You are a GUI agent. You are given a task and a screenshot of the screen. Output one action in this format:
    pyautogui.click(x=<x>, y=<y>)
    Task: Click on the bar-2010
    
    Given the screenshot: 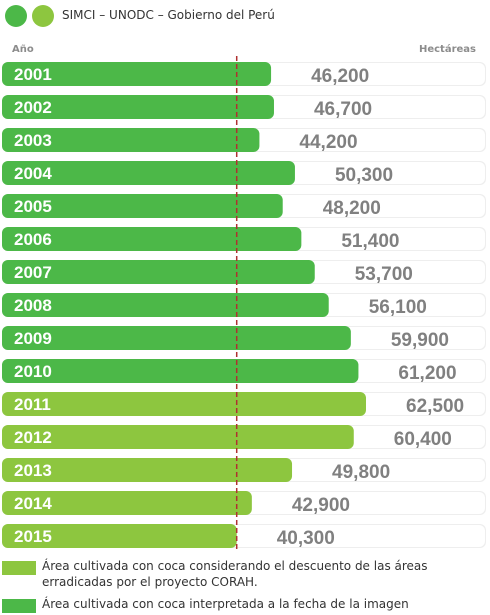 What is the action you would take?
    pyautogui.click(x=180, y=371)
    